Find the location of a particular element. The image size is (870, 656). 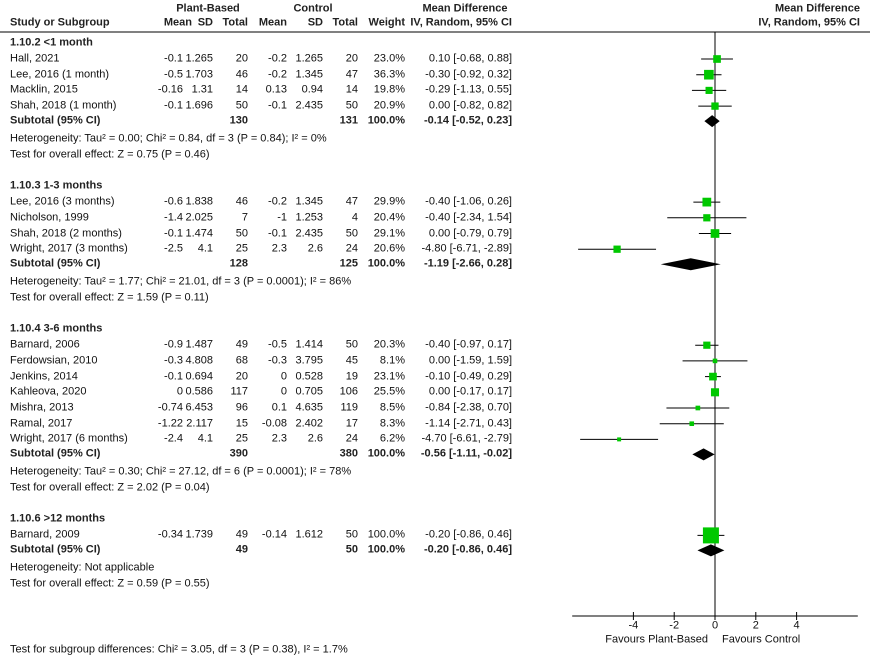

study-c-total: 17 is located at coordinates (351, 423).